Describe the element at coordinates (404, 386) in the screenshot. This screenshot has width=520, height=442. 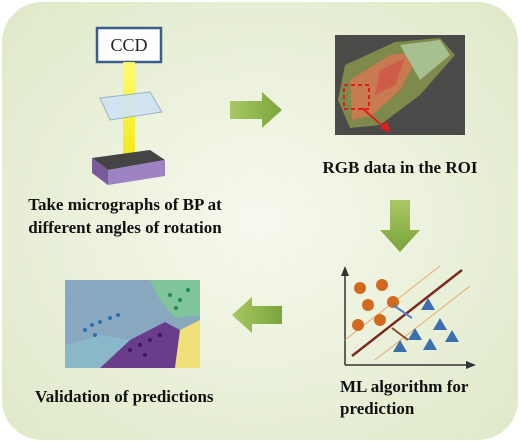
I see `step-label: ML algorithm for` at that location.